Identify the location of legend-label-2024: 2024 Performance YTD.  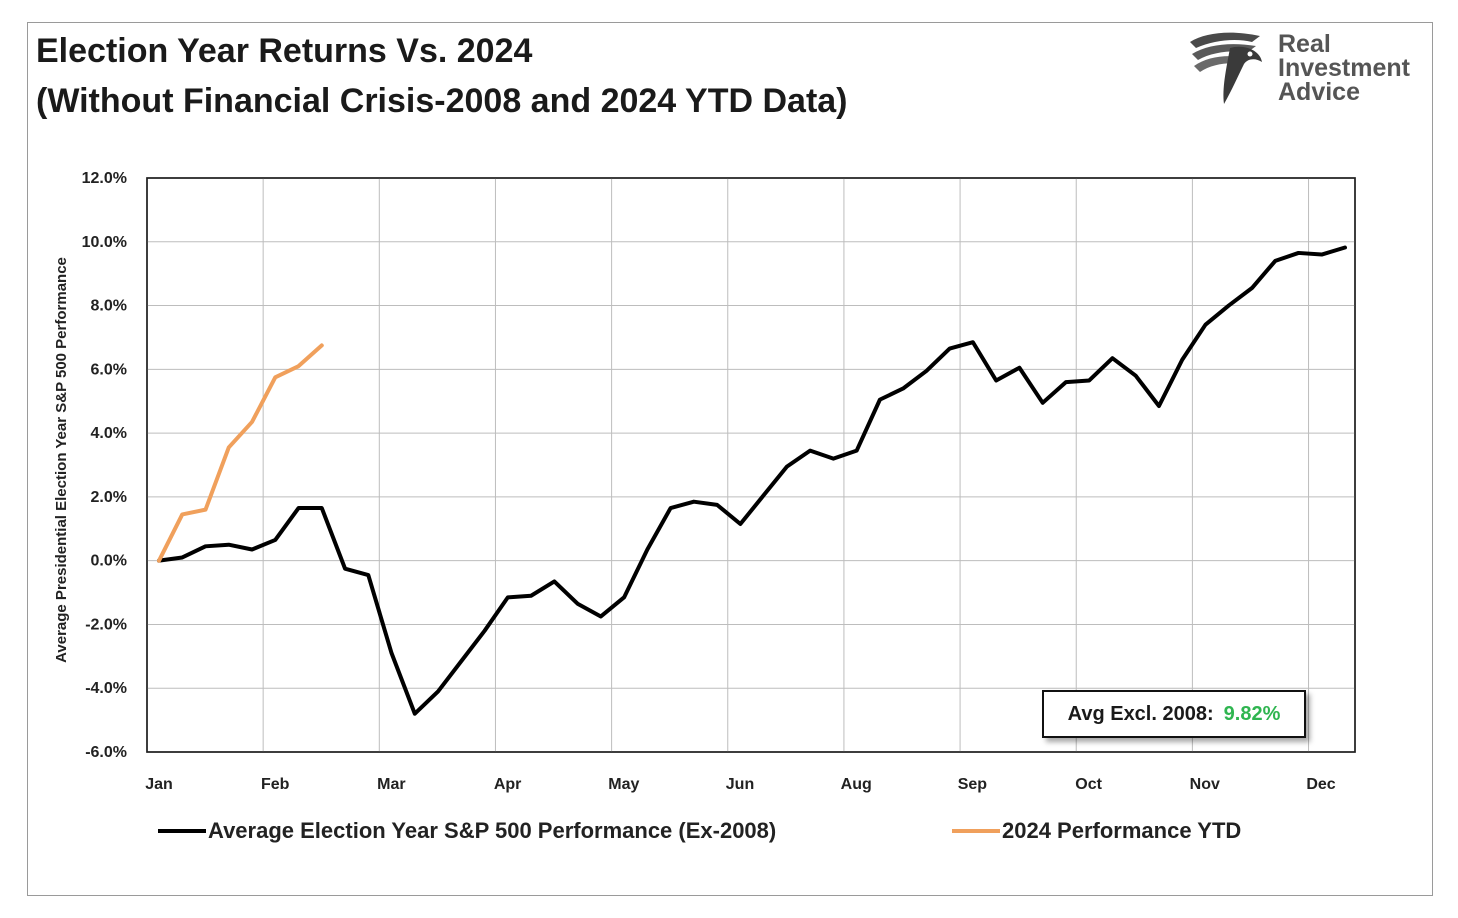
(1122, 830).